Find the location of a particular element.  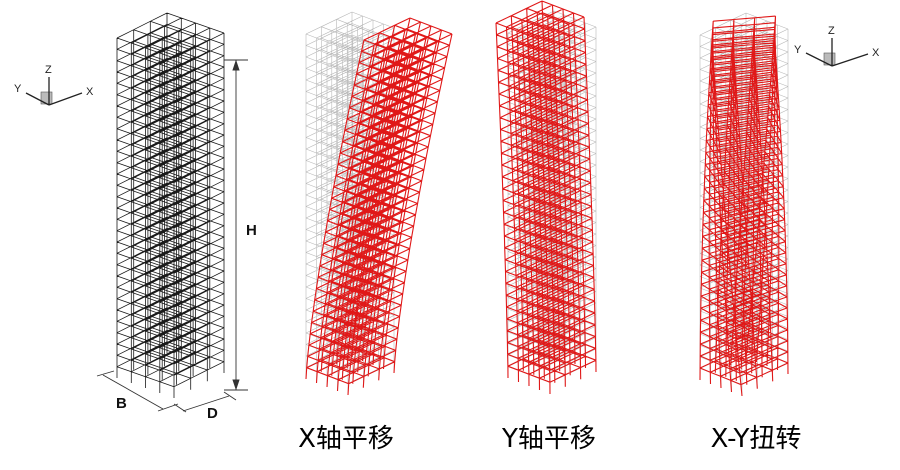

deformed-frame-torsion is located at coordinates (744, 206).